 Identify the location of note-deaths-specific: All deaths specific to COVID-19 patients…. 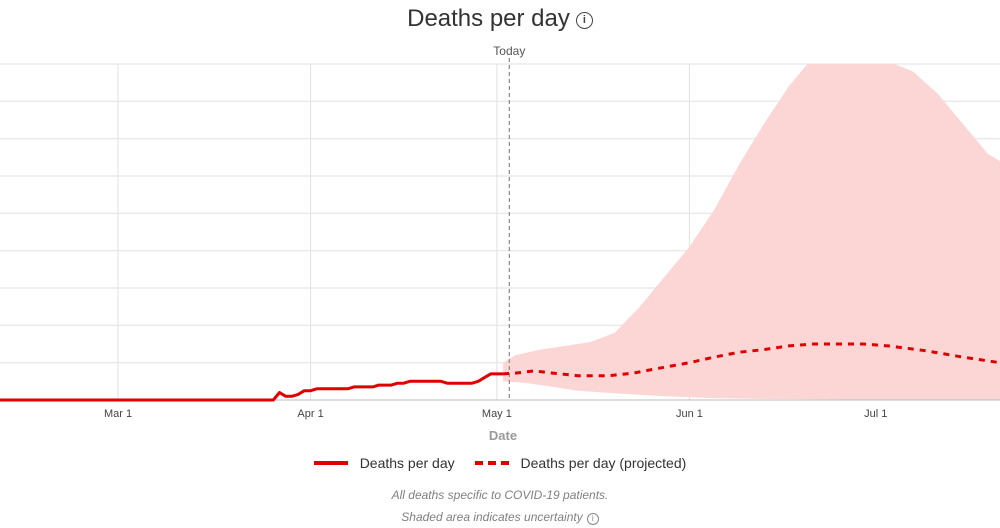
(500, 495).